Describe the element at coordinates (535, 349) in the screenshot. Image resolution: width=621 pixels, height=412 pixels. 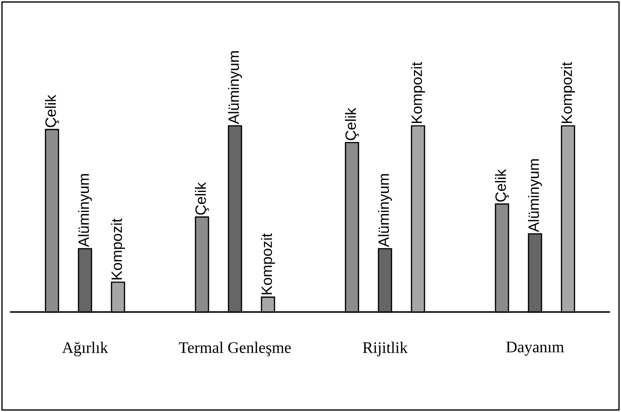
I see `x-tick-label: Dayanım` at that location.